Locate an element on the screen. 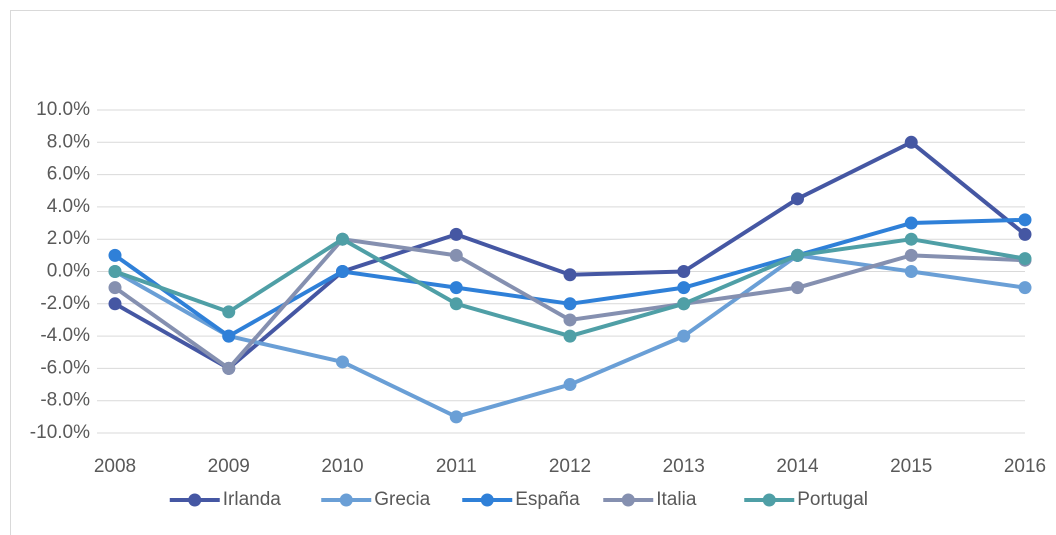  y-tick-label: -6.0% is located at coordinates (65, 367).